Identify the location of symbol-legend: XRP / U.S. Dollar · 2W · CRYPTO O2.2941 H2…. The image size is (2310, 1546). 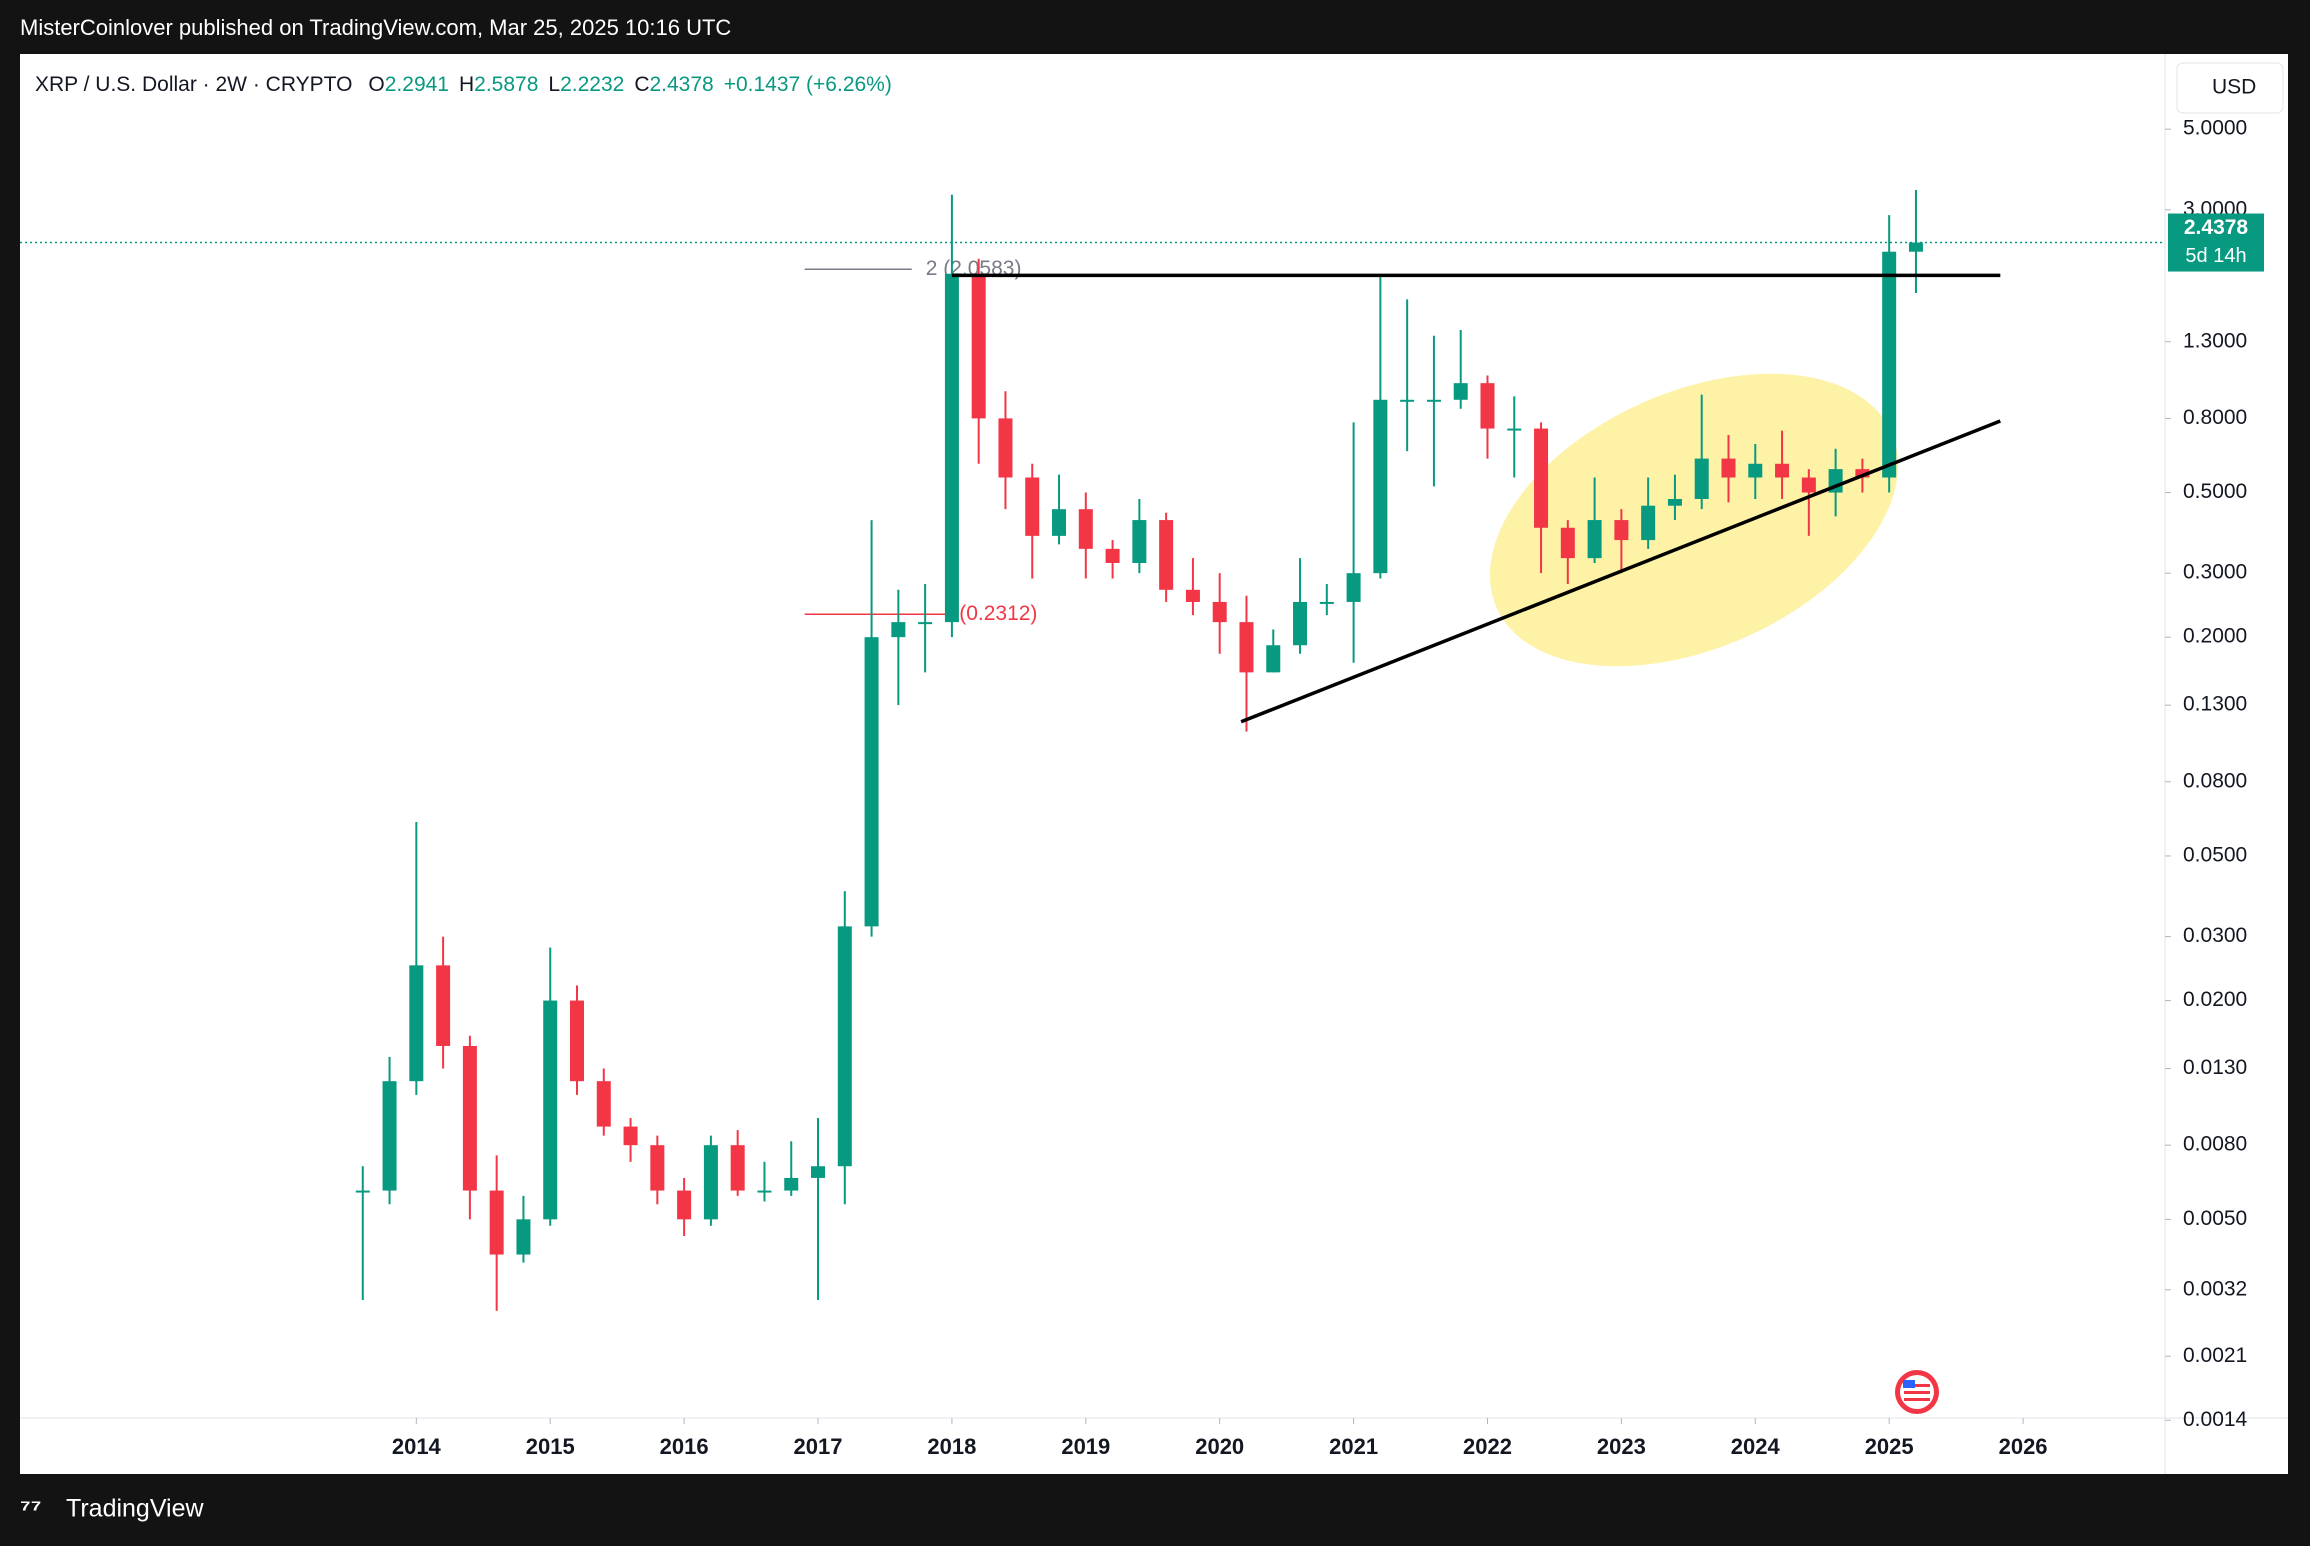
(463, 84).